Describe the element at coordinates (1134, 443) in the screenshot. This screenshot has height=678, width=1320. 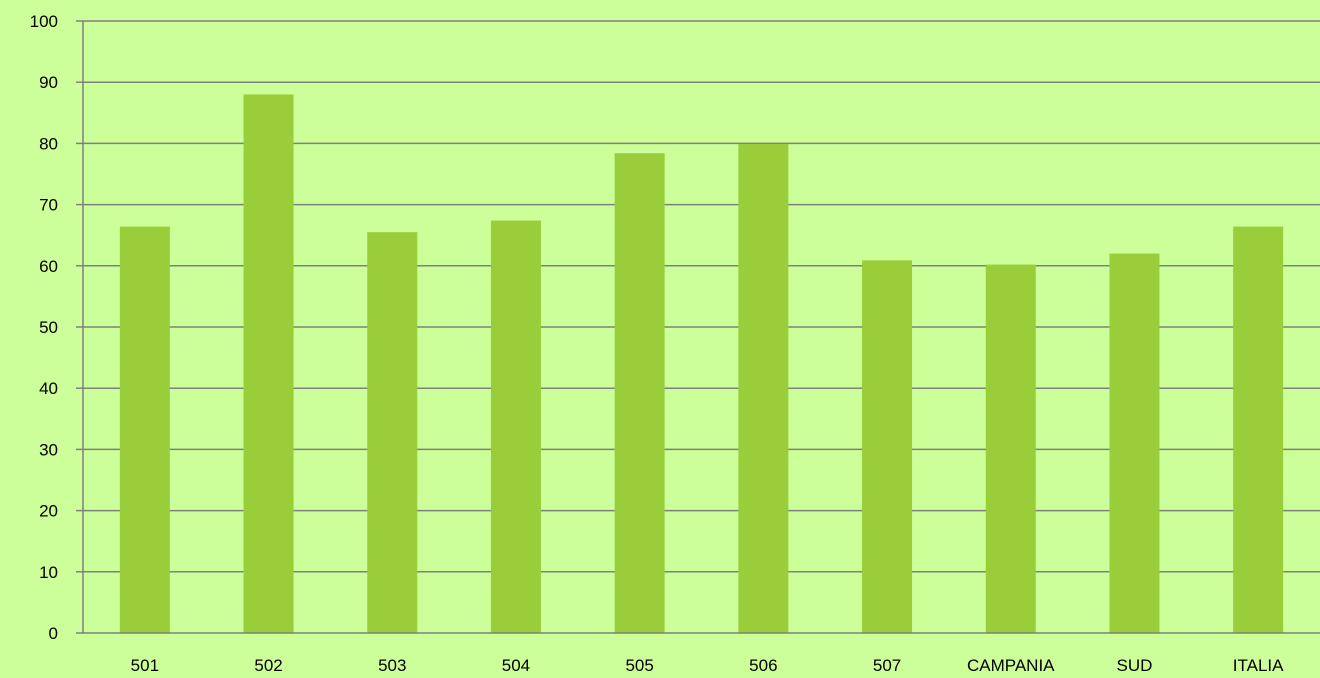
I see `bar-sud` at that location.